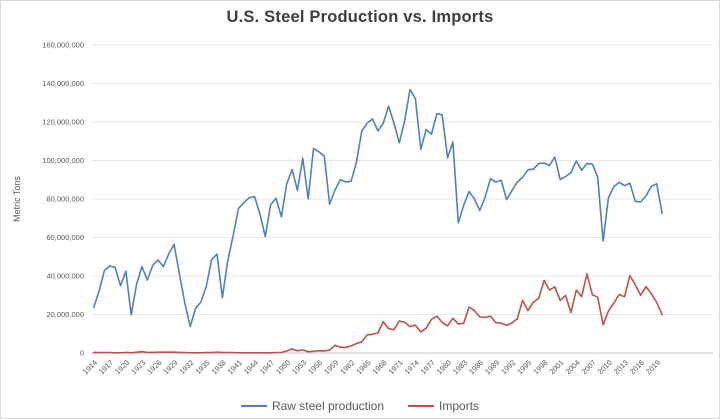 The width and height of the screenshot is (720, 419). Describe the element at coordinates (65, 276) in the screenshot. I see `y-tick-label: 40,000,000` at that location.